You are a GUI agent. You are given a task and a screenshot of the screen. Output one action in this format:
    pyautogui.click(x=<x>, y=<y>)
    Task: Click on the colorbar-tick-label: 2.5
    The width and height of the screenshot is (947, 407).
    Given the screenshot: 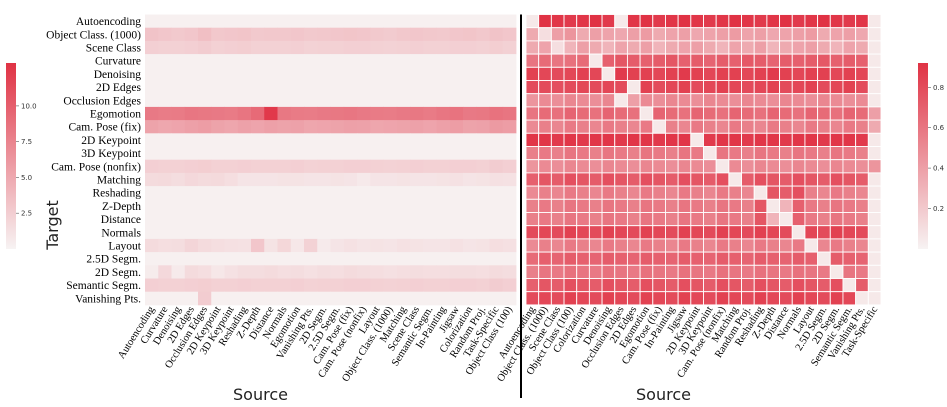 What is the action you would take?
    pyautogui.click(x=26, y=214)
    